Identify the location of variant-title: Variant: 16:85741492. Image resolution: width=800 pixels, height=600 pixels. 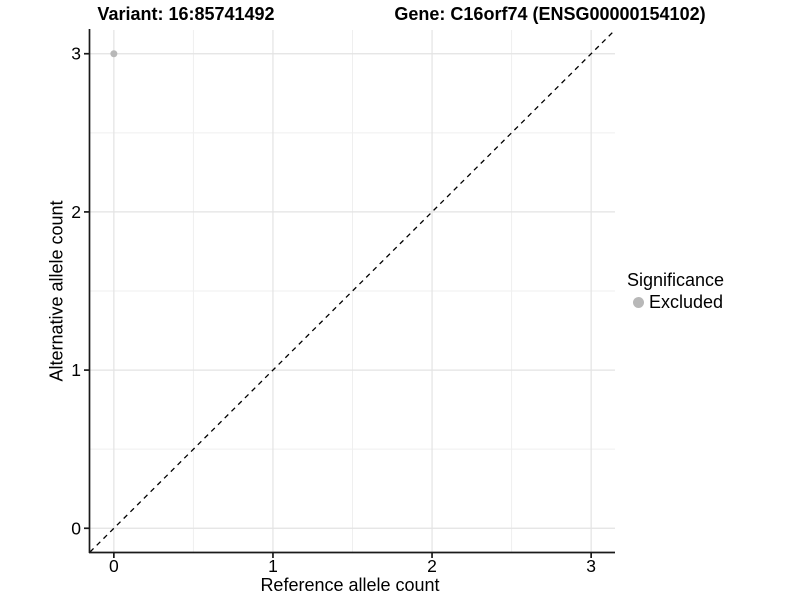
(186, 14).